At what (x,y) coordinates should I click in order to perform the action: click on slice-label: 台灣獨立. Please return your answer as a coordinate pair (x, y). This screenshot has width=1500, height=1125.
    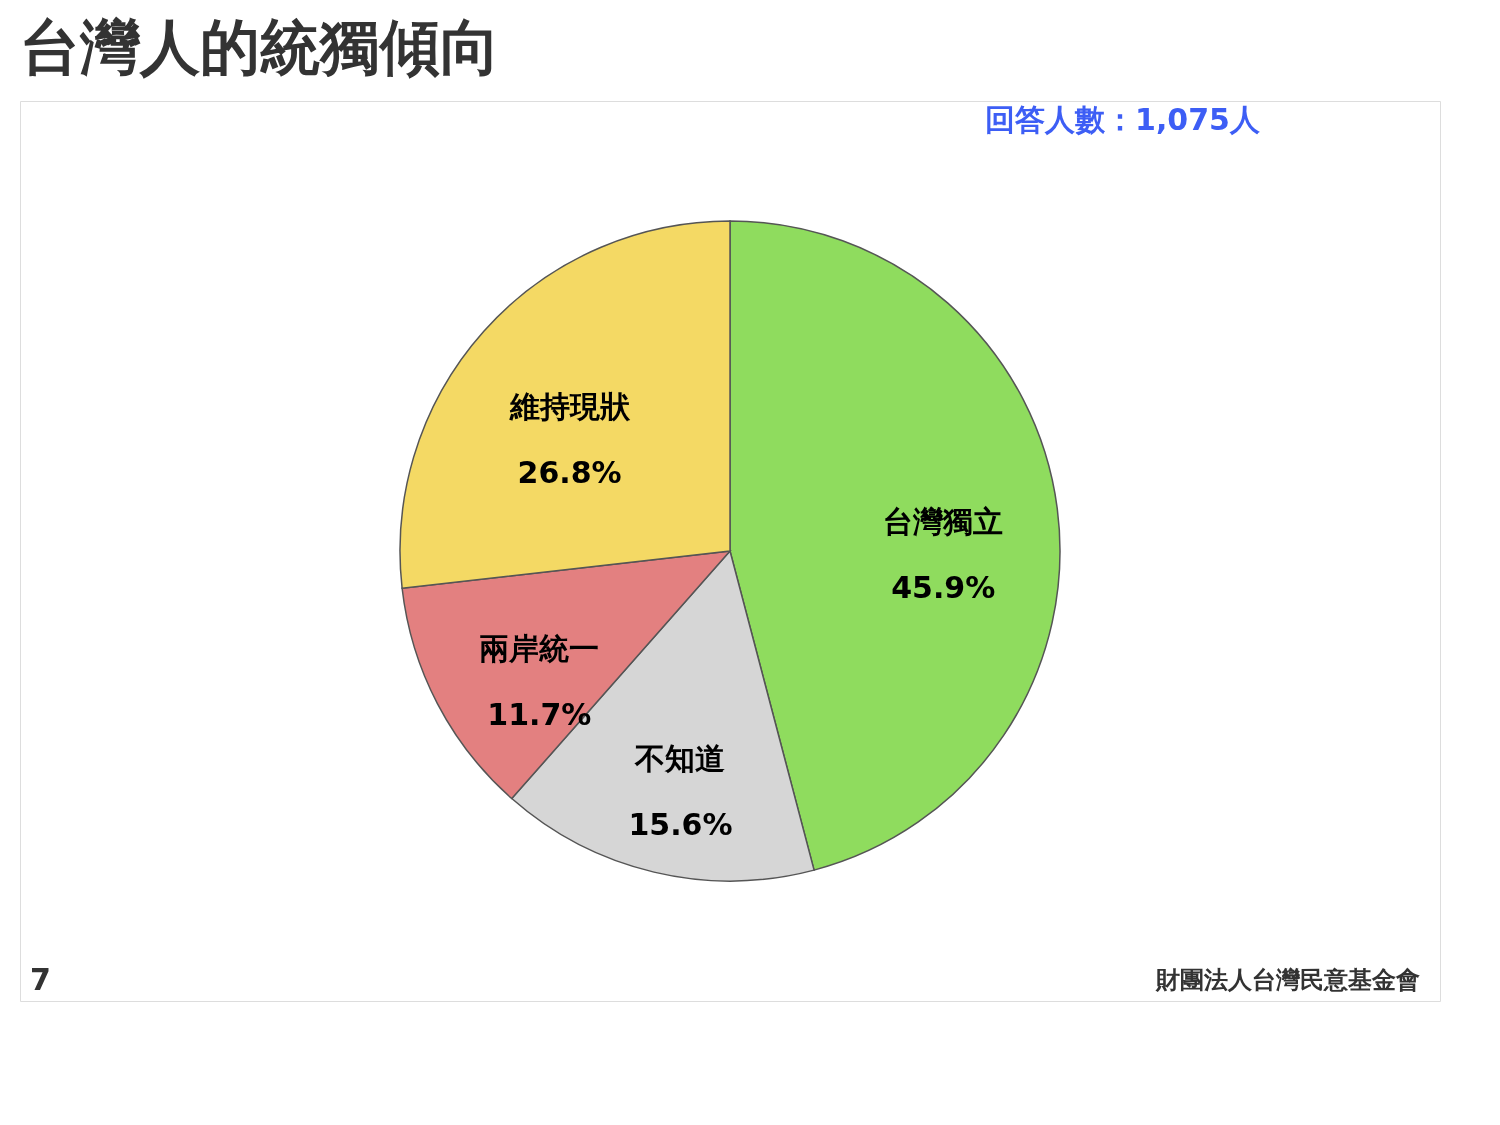
    Looking at the image, I should click on (943, 522).